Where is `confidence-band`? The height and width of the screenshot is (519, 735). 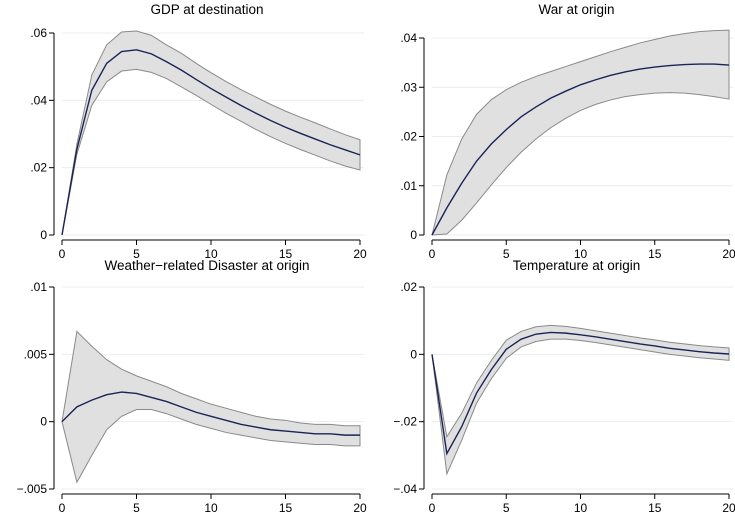
confidence-band is located at coordinates (580, 400).